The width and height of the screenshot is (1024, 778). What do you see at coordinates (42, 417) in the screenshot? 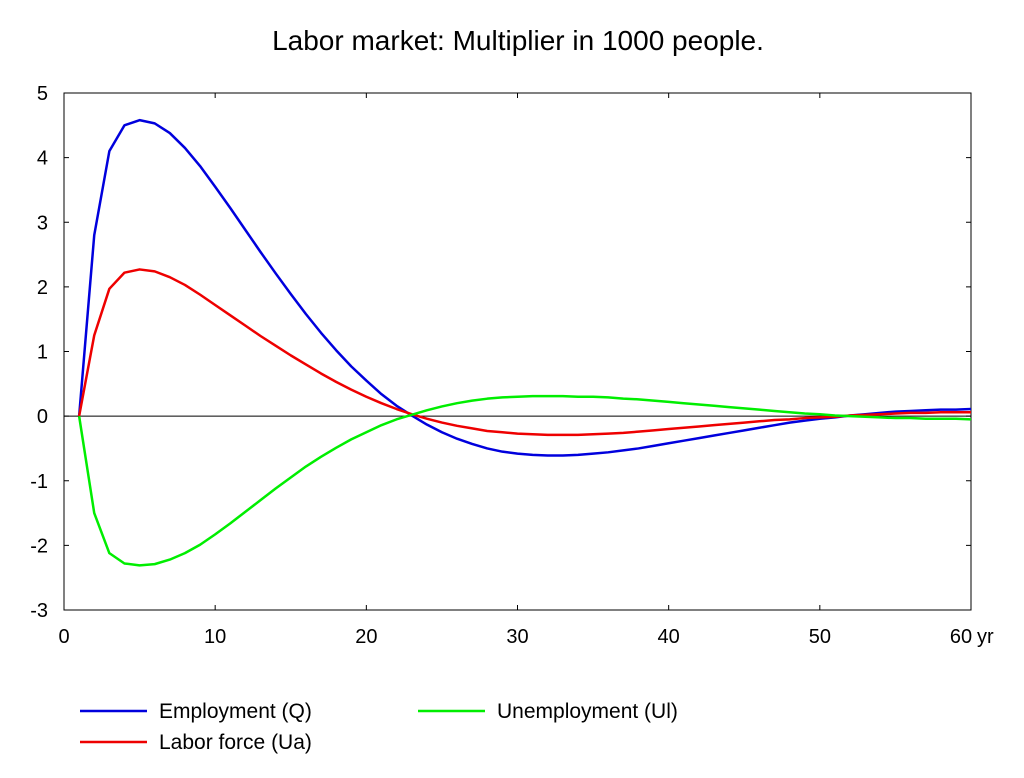
I see `y-tick-label: 0` at bounding box center [42, 417].